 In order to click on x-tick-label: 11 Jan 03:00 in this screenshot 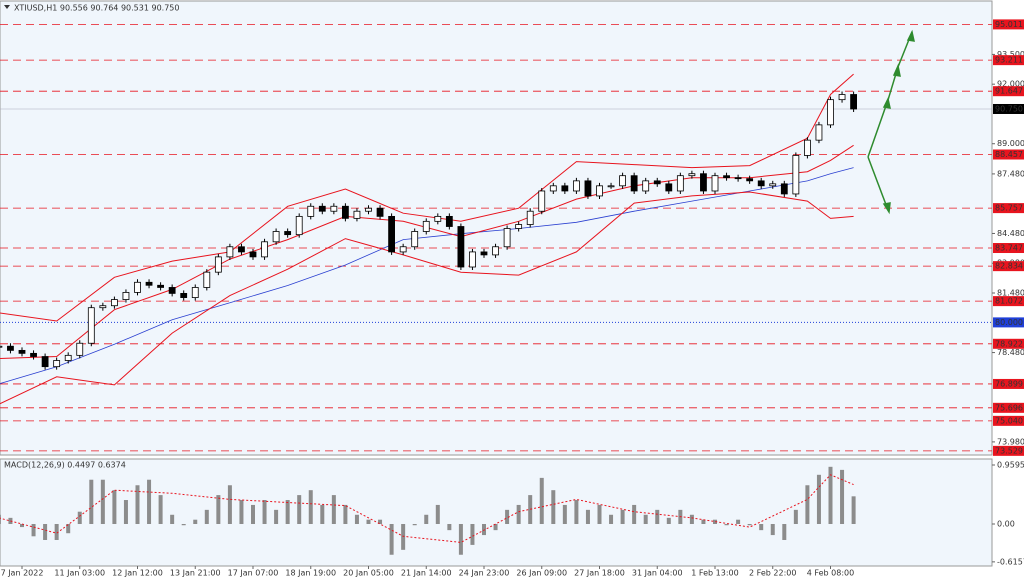, I will do `click(79, 573)`.